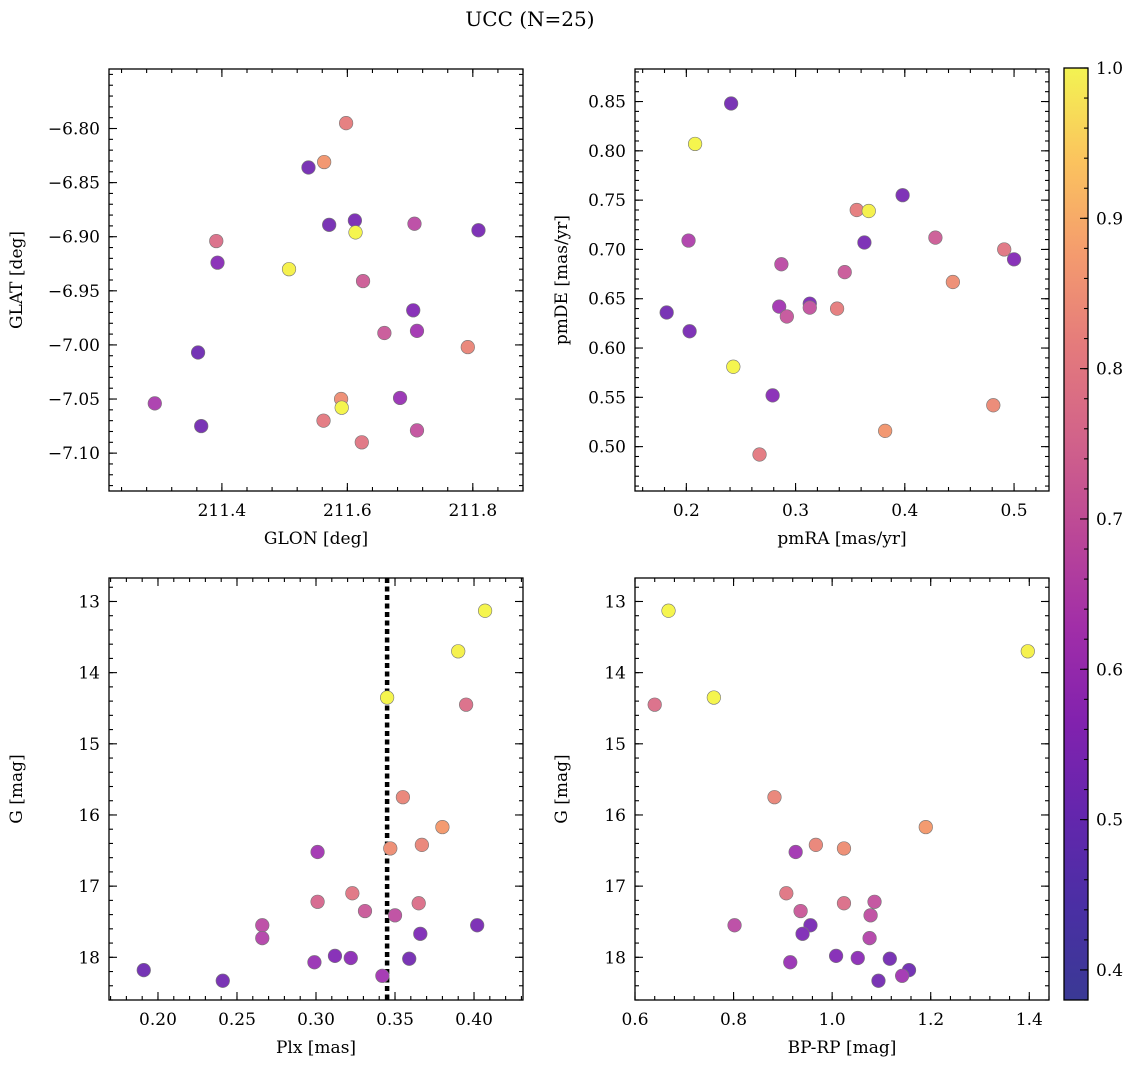 The image size is (1136, 1068). Describe the element at coordinates (842, 1048) in the screenshot. I see `x-axis-label: BP-RP [mag]` at that location.